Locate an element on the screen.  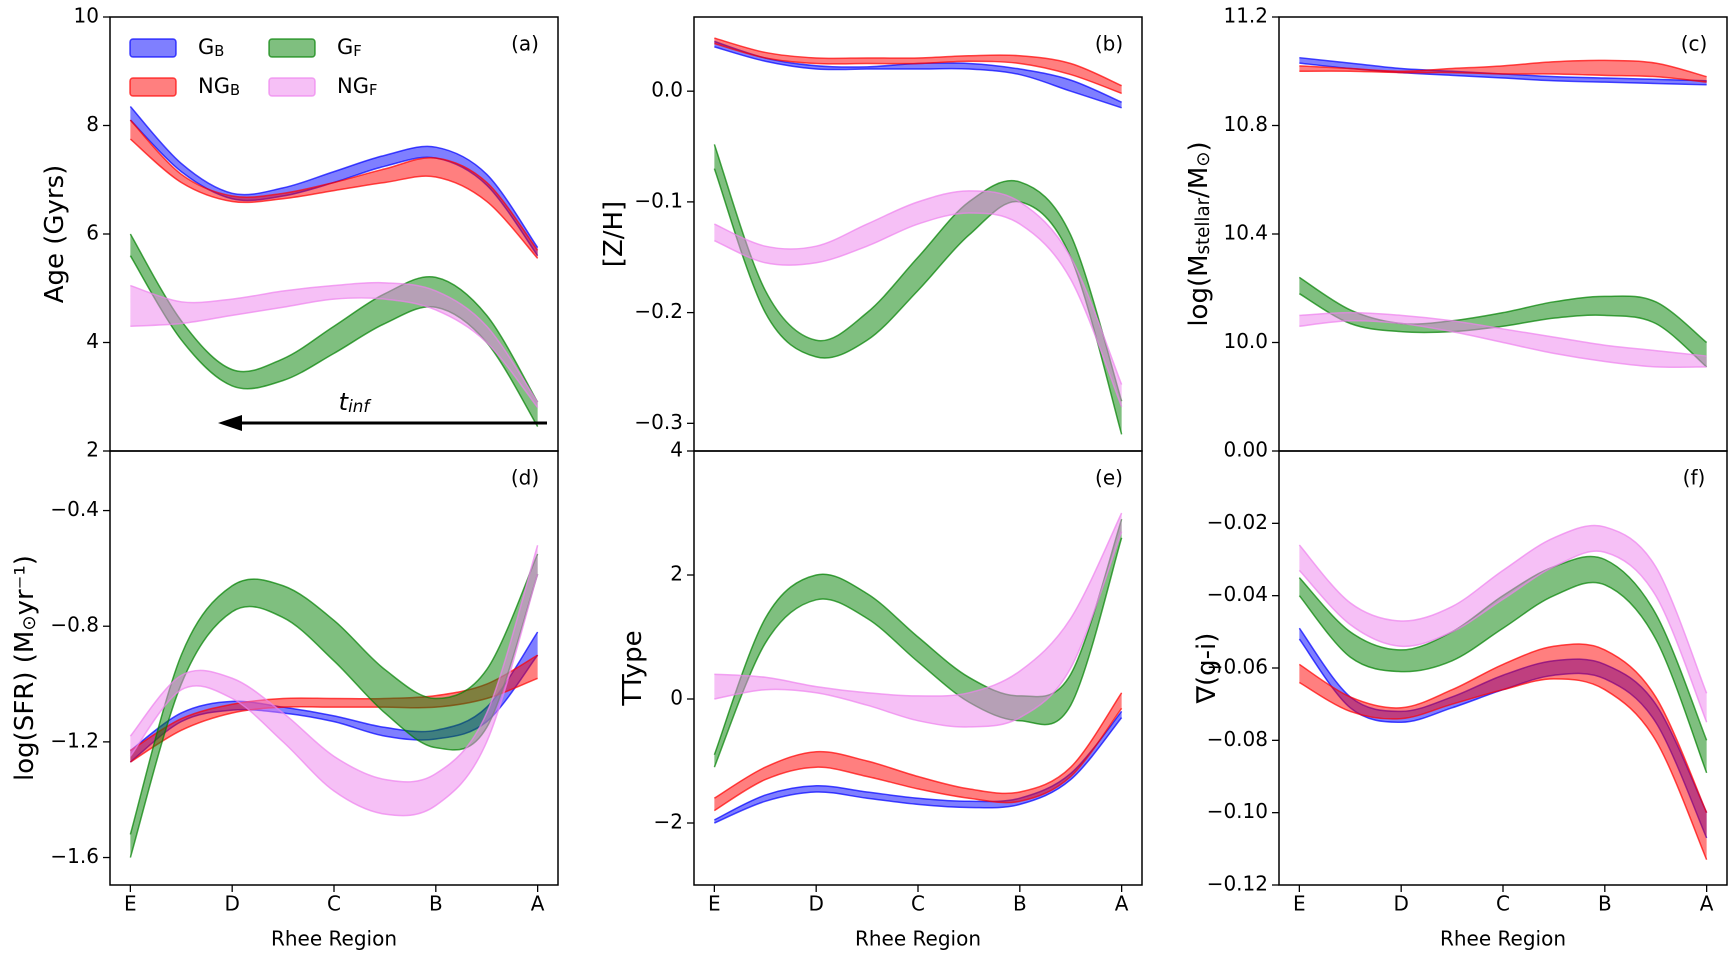
y-axis-label: Age (Gyrs) is located at coordinates (55, 234).